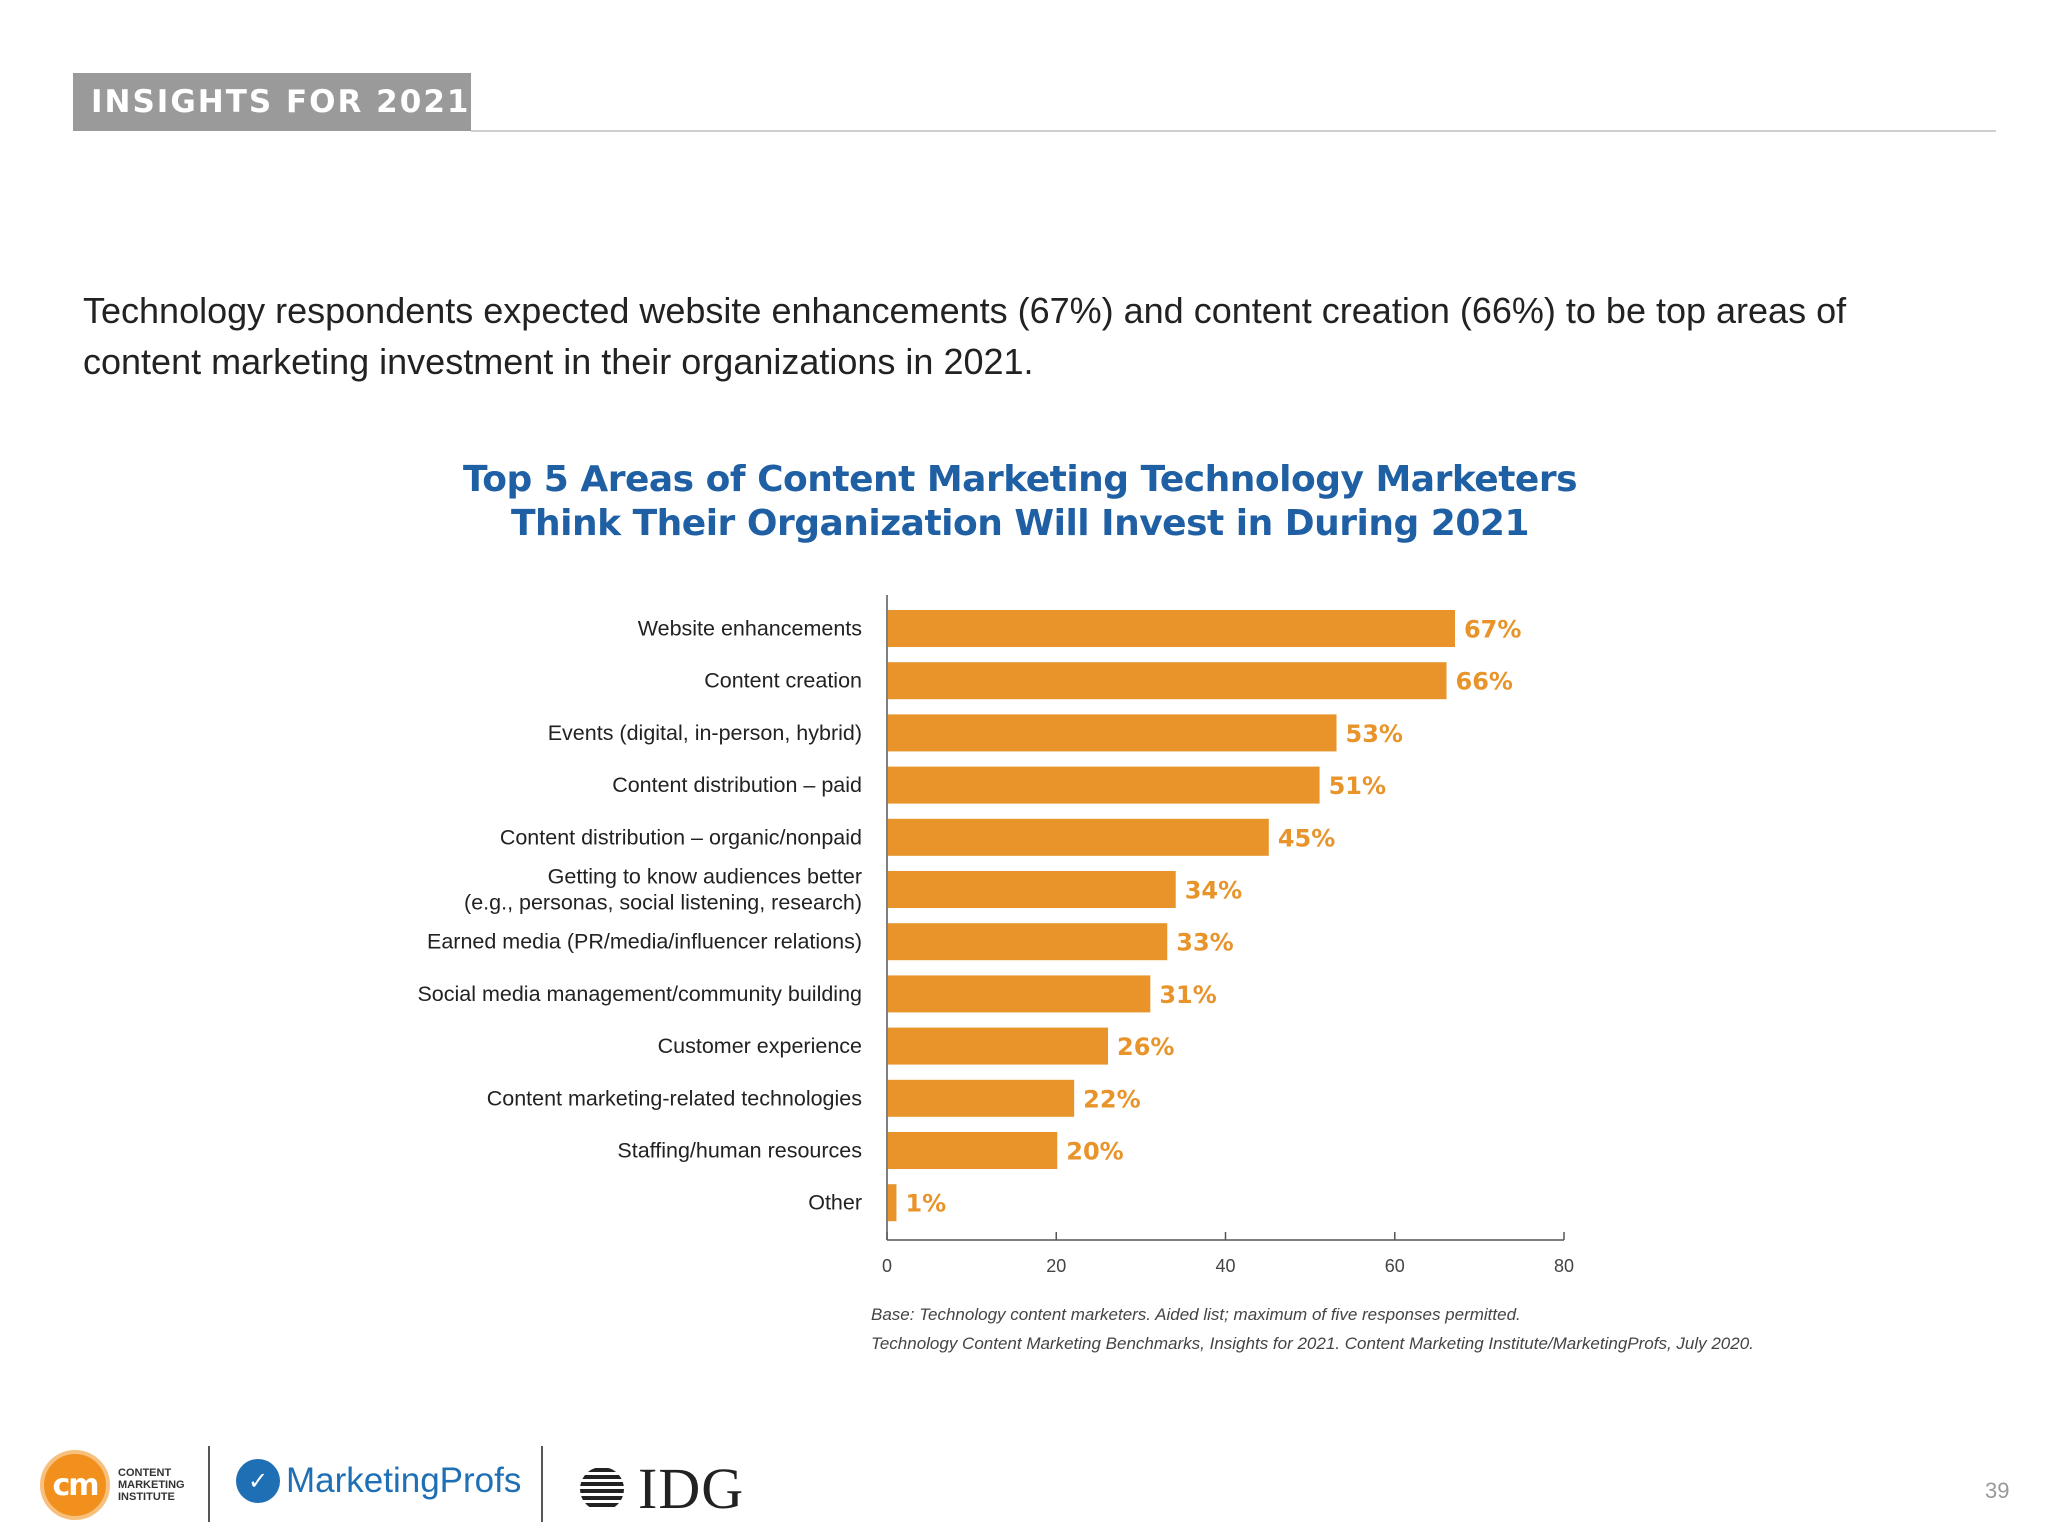 The height and width of the screenshot is (1536, 2048). What do you see at coordinates (1145, 1047) in the screenshot?
I see `bar-value-label: 26%` at bounding box center [1145, 1047].